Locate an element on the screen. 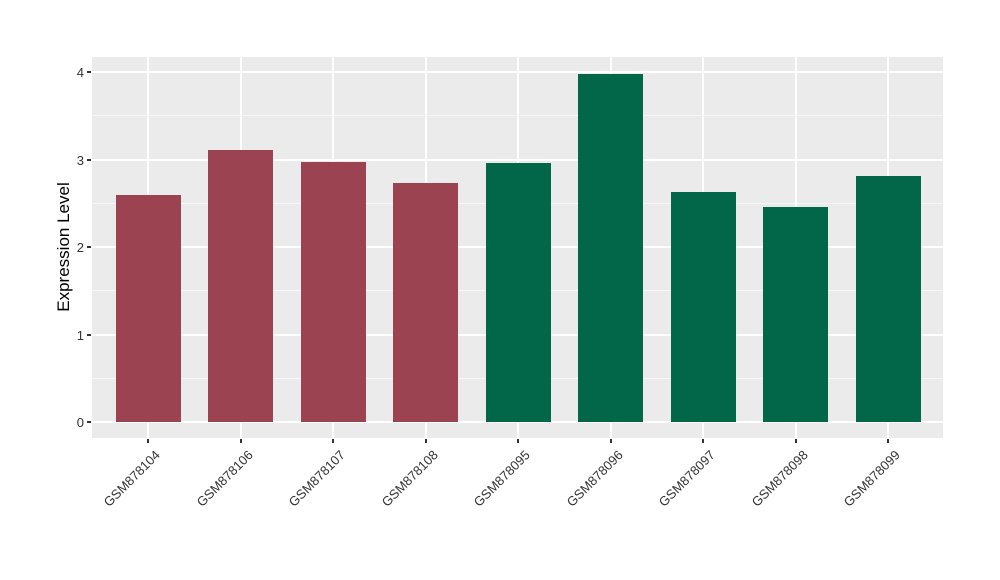 The image size is (1000, 580). x-tick-mark-GSM878099 is located at coordinates (888, 441).